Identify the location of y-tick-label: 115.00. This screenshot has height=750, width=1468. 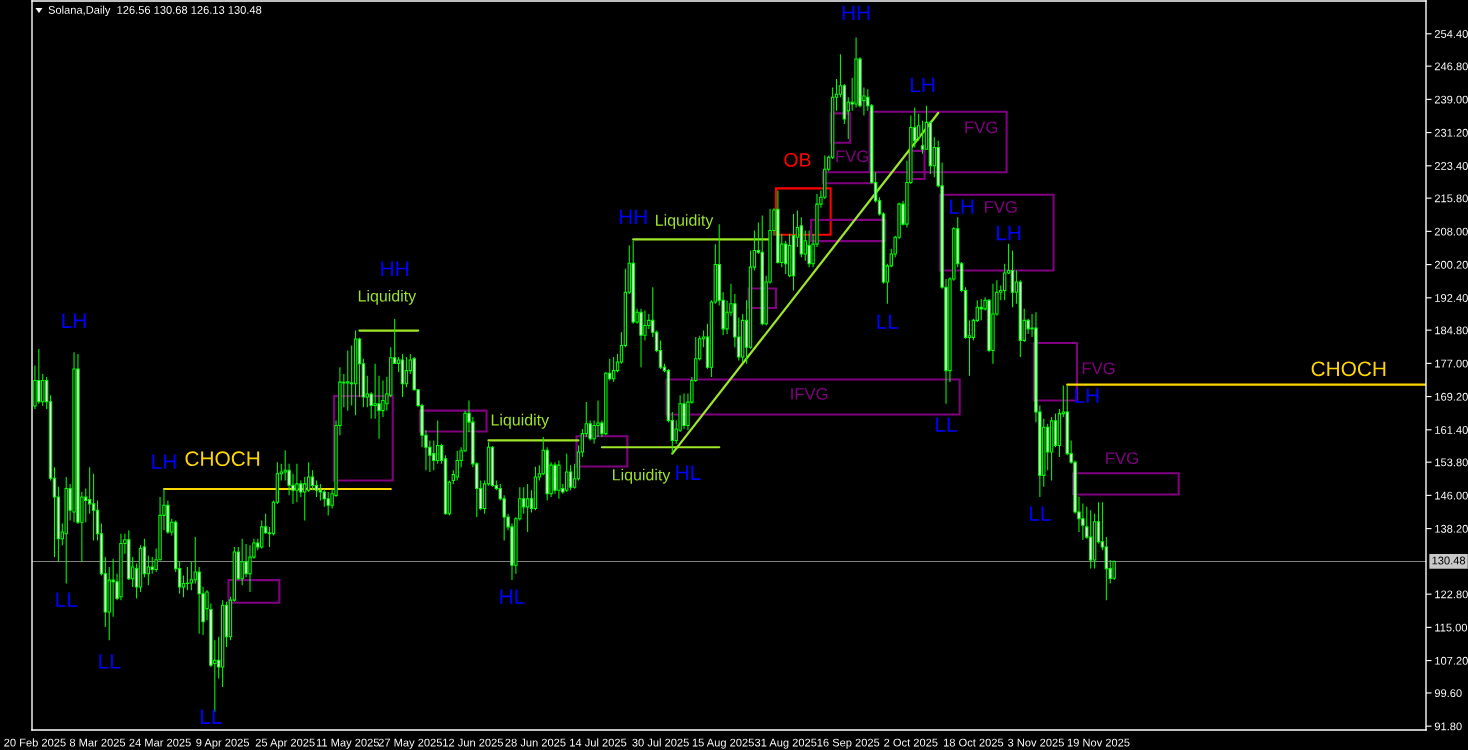
(1451, 627).